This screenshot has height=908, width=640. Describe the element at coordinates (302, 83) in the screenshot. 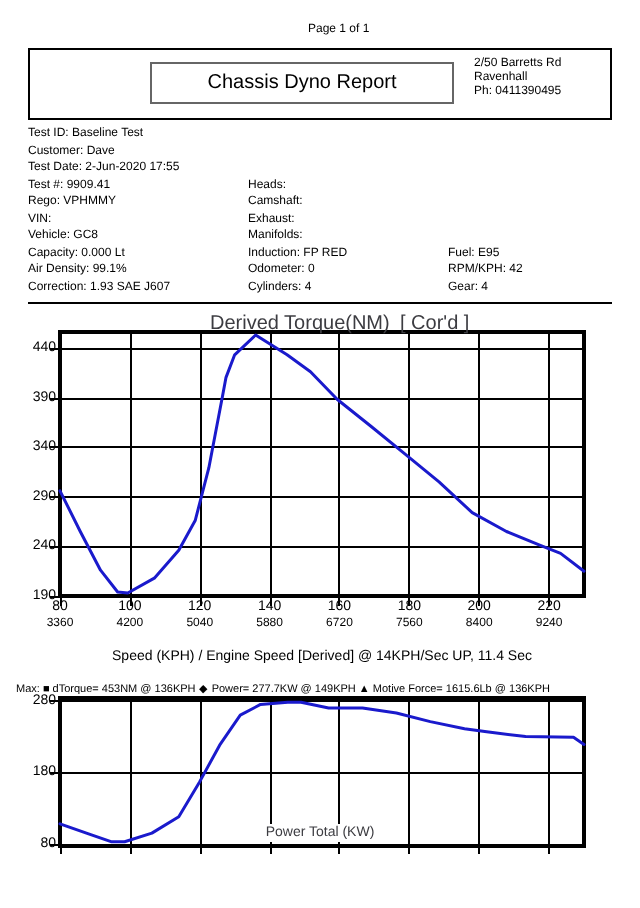

I see `text: Chassis Dyno Report` at that location.